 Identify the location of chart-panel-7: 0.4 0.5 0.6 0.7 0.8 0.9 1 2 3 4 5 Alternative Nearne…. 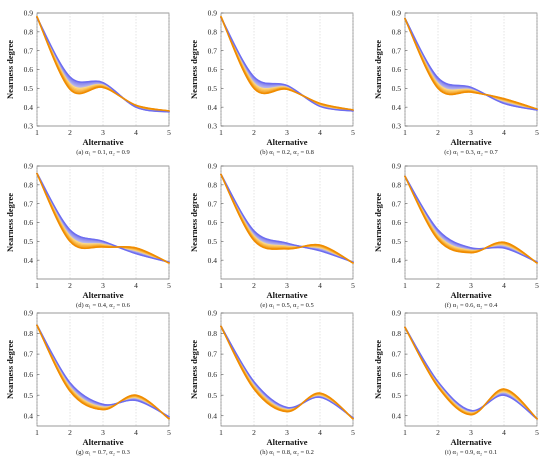
(88, 382).